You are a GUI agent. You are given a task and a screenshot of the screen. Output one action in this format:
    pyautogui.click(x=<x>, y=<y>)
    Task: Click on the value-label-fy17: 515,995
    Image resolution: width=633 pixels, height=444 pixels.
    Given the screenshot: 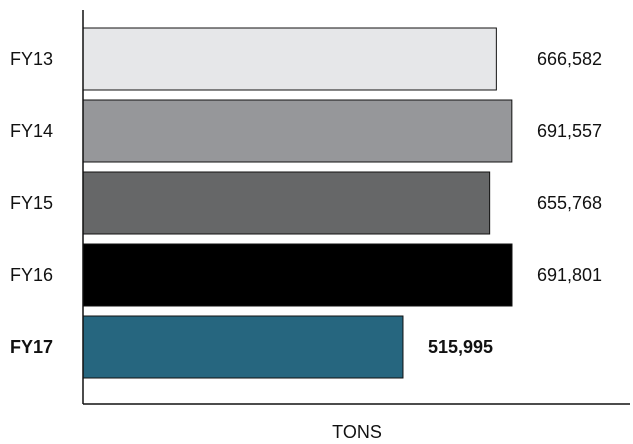 What is the action you would take?
    pyautogui.click(x=460, y=347)
    